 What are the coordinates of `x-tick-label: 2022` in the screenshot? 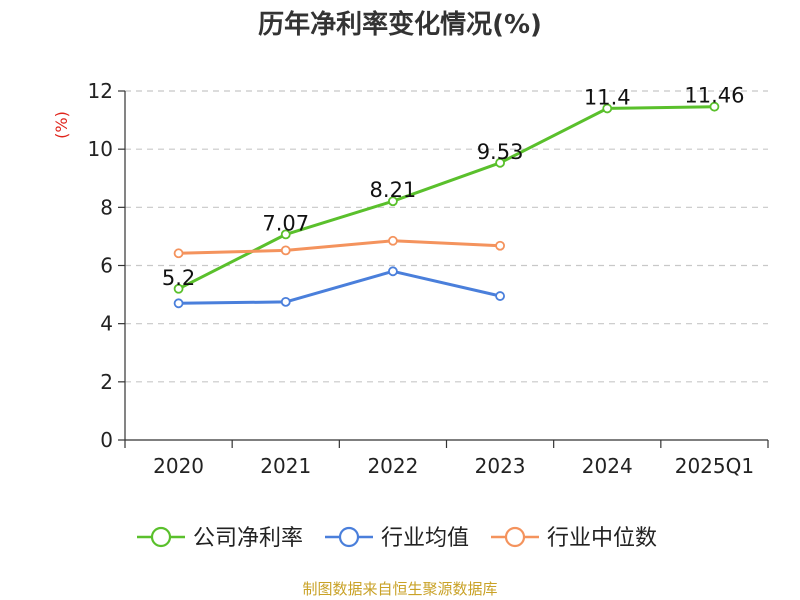 It's located at (392, 466).